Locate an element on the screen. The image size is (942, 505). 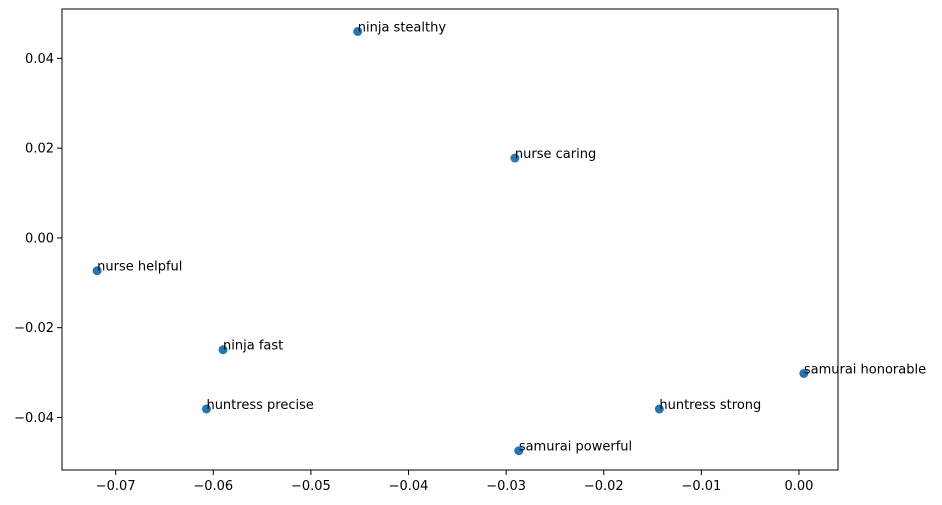
y-axis: −0.04 −0.02 0.00 0.02 0.04 is located at coordinates (38, 239).